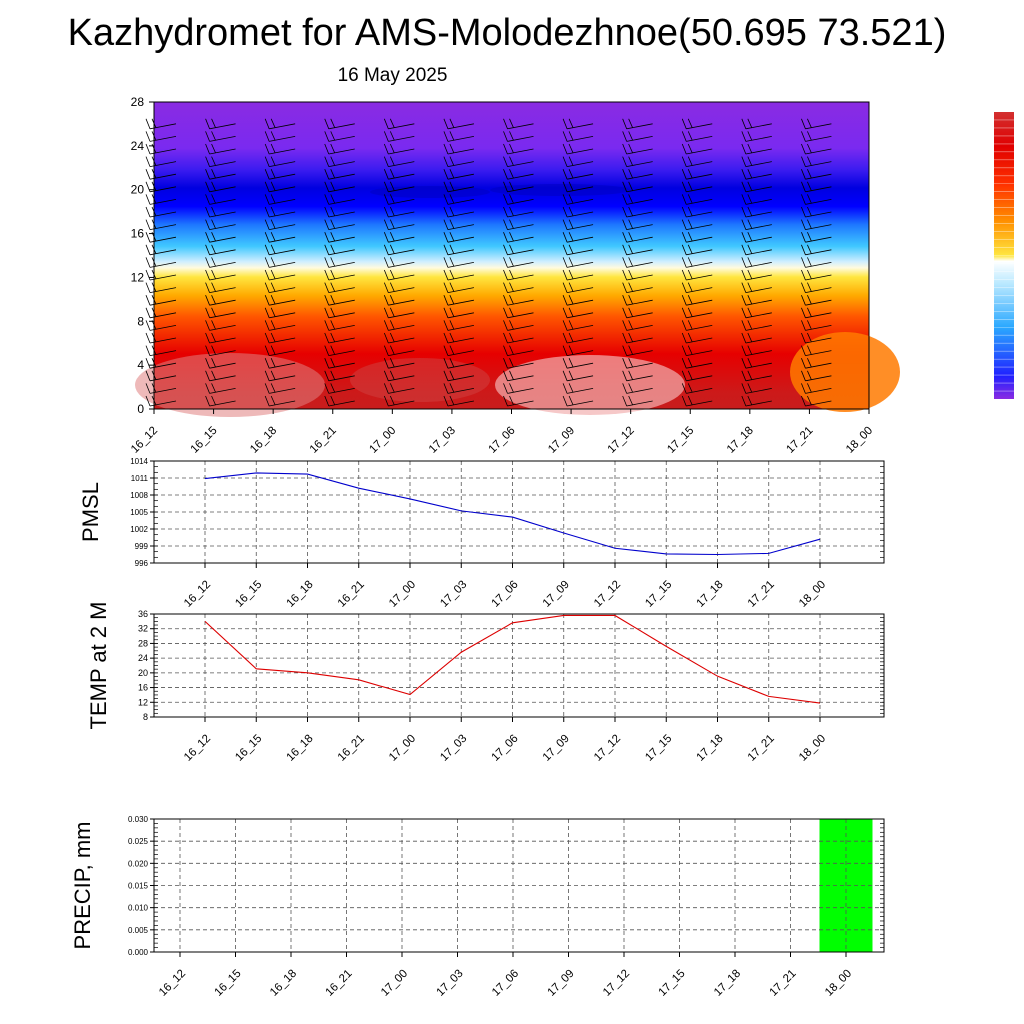 The width and height of the screenshot is (1024, 1024). Describe the element at coordinates (138, 863) in the screenshot. I see `y-tick-label: 0.020` at that location.